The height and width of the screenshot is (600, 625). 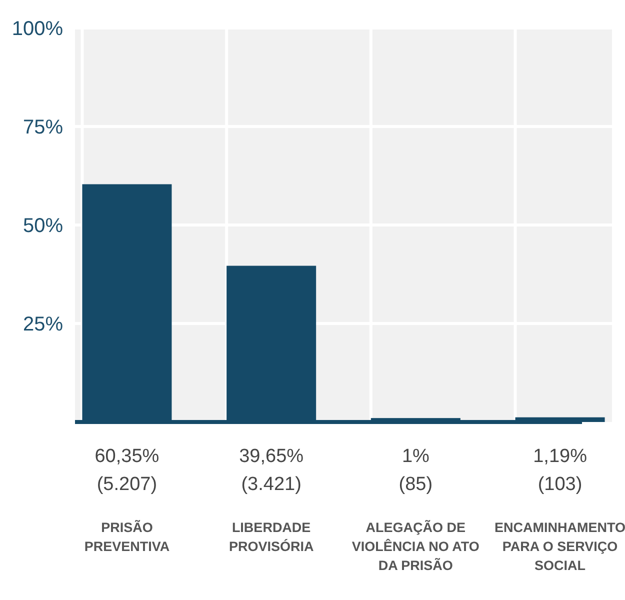 I want to click on y-tick-label: 75%, so click(x=43, y=127).